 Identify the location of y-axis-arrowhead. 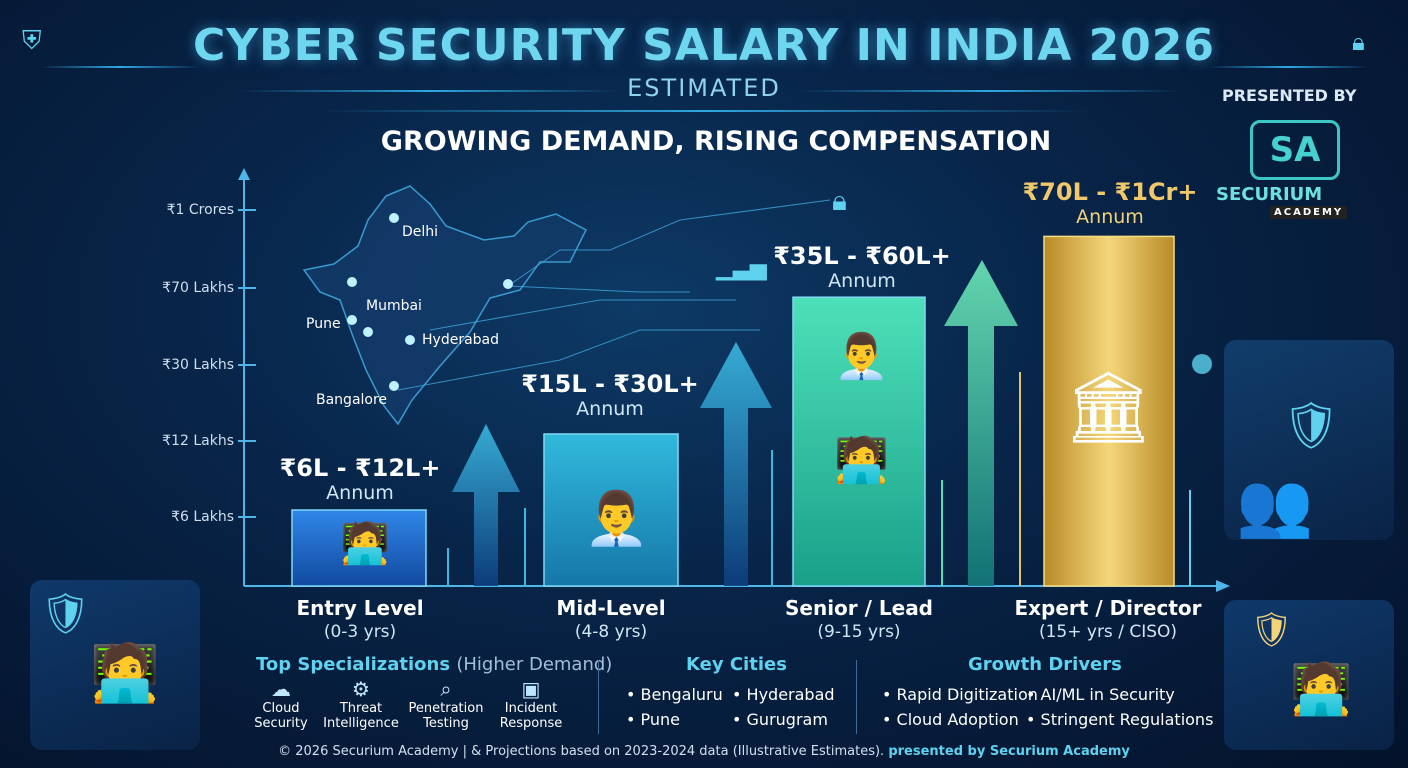
(244, 174).